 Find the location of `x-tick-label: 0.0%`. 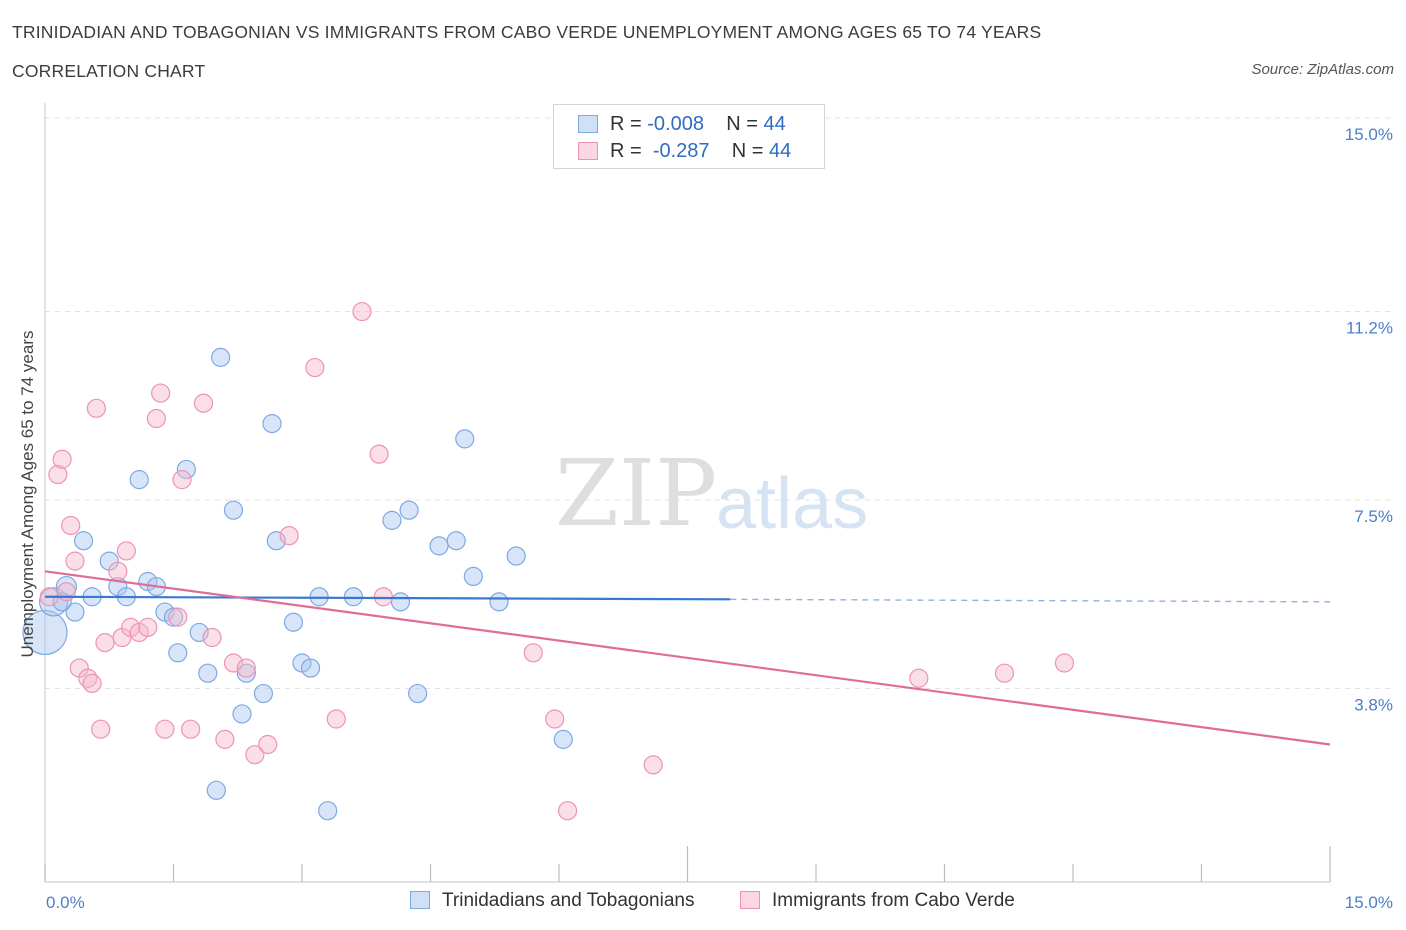

x-tick-label: 0.0% is located at coordinates (65, 902).